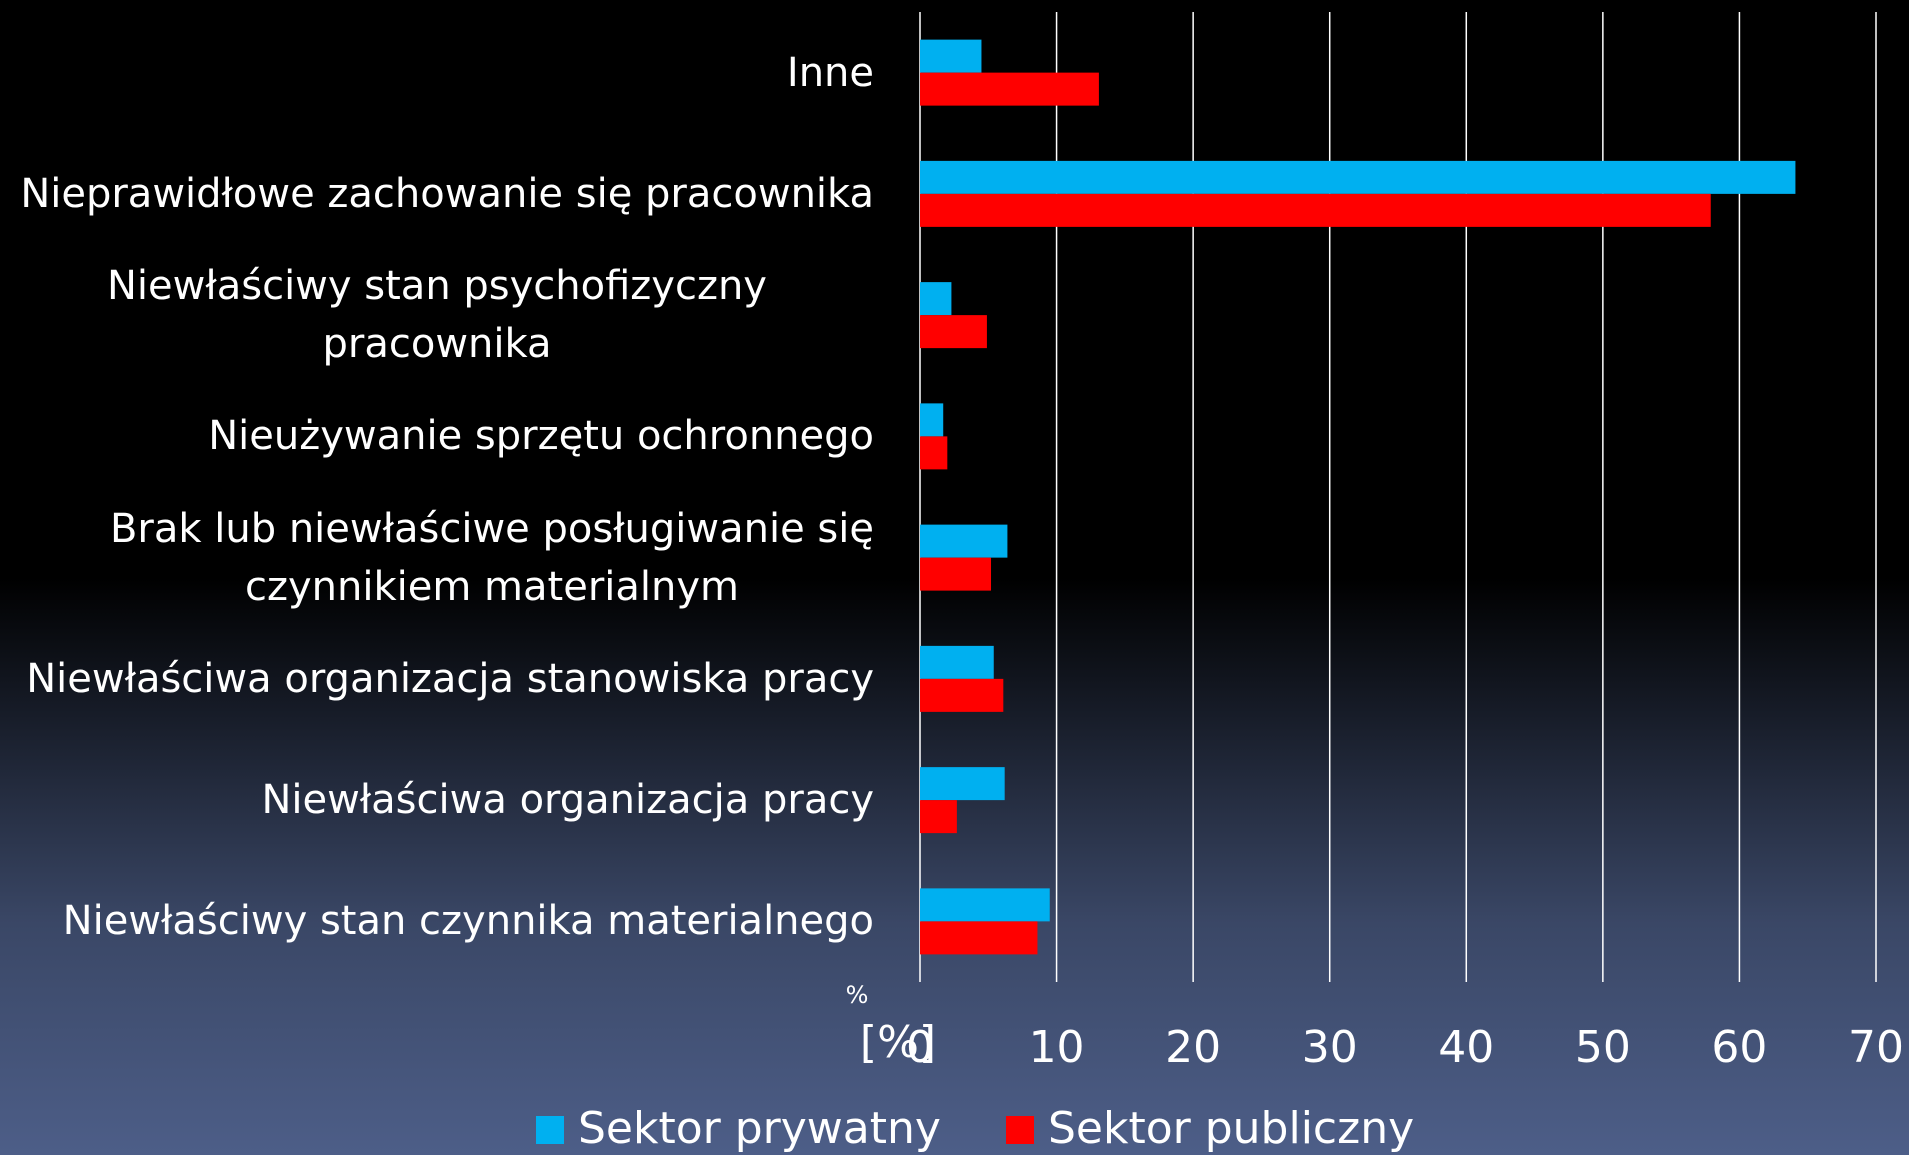  Describe the element at coordinates (1057, 1047) in the screenshot. I see `x-tick-label: 10` at that location.